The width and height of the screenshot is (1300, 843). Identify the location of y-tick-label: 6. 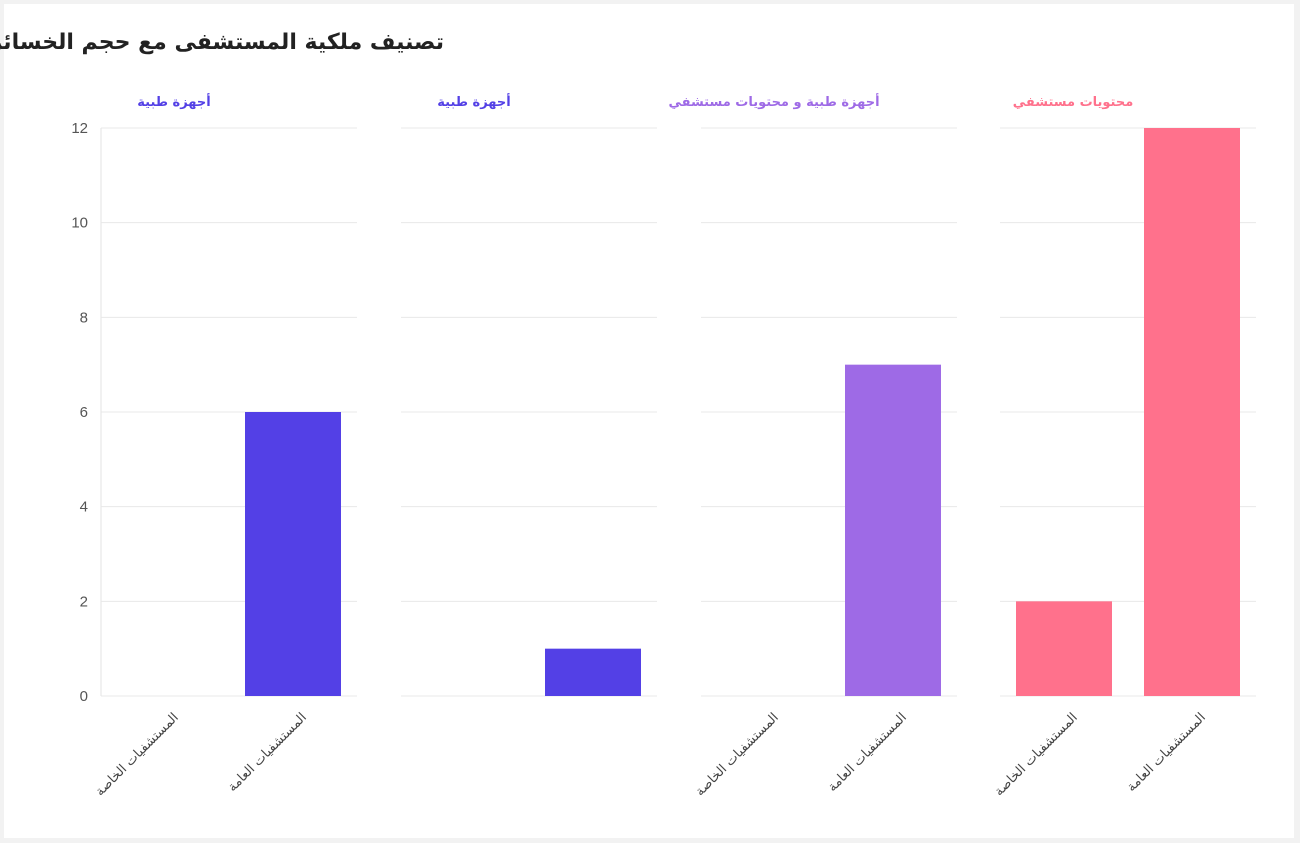
(84, 412).